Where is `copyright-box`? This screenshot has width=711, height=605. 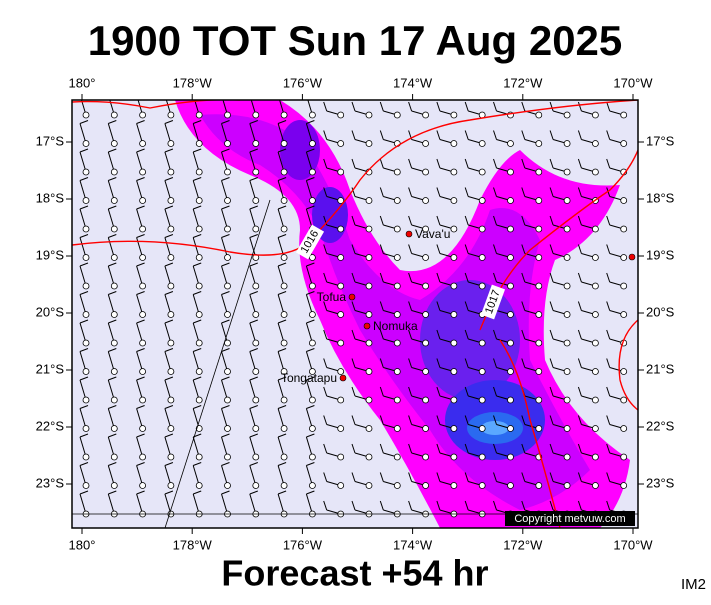
copyright-box is located at coordinates (570, 518).